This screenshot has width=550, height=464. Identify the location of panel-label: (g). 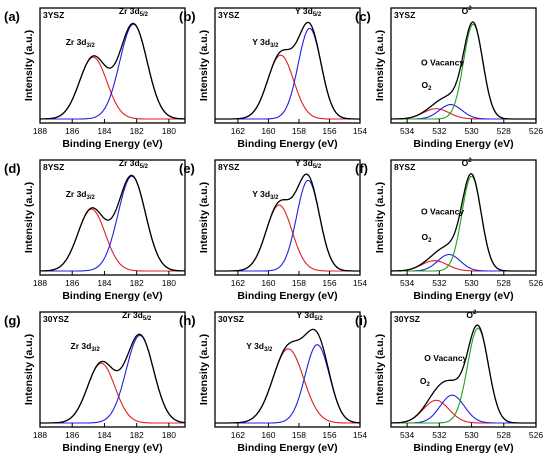
(12, 320).